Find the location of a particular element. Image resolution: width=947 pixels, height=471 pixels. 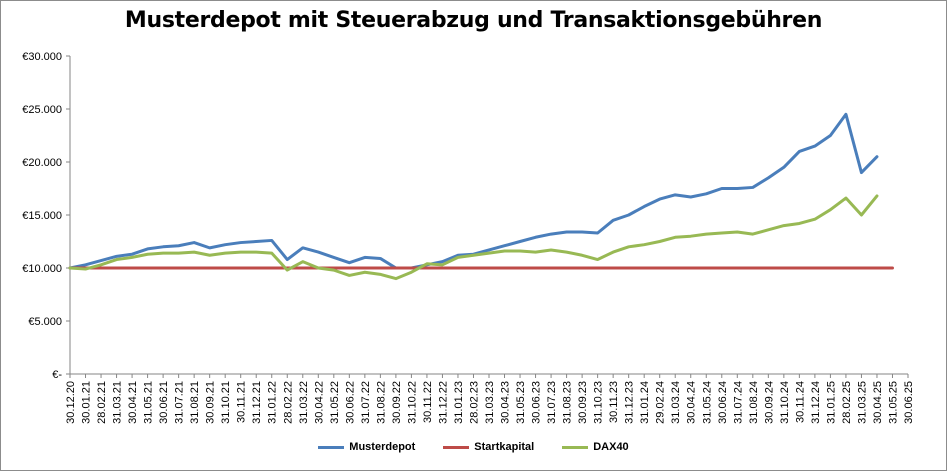

legend-label: DAX40 is located at coordinates (611, 447).